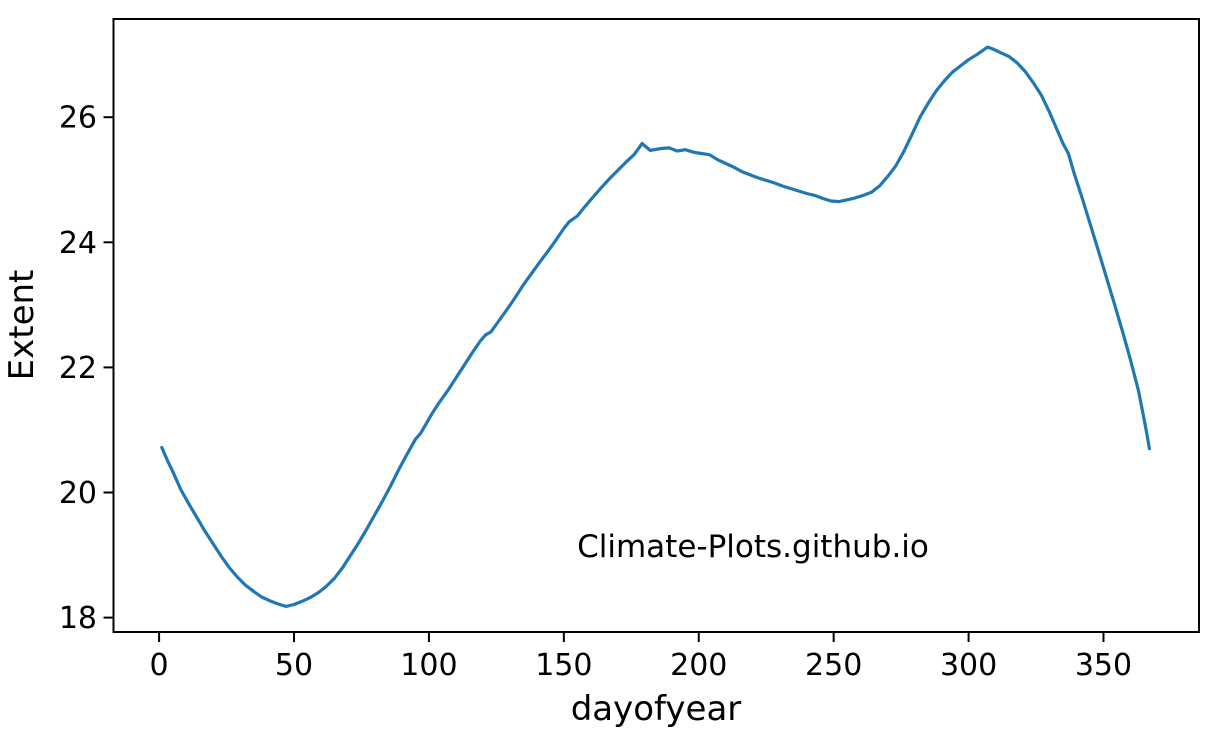 The image size is (1218, 742). Describe the element at coordinates (78, 368) in the screenshot. I see `y-tick-label: 22` at that location.